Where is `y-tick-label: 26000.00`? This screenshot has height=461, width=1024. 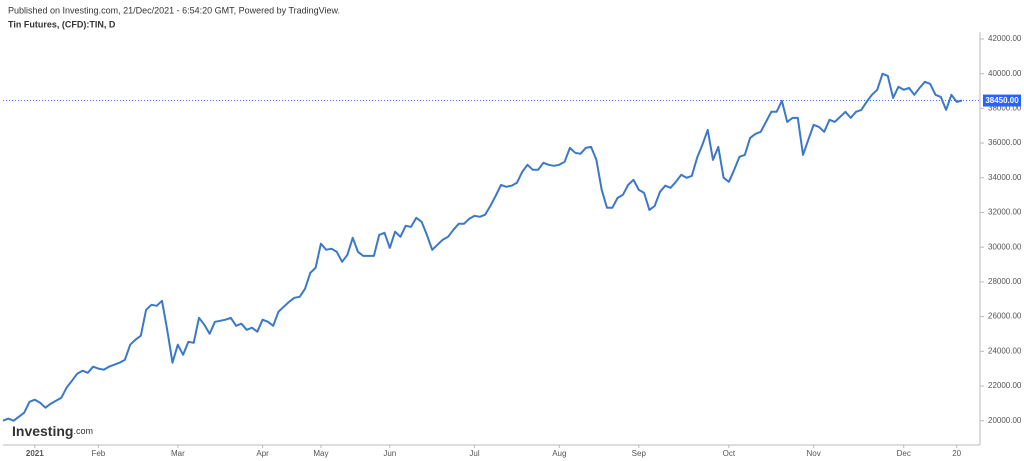 y-tick-label: 26000.00 is located at coordinates (1005, 316).